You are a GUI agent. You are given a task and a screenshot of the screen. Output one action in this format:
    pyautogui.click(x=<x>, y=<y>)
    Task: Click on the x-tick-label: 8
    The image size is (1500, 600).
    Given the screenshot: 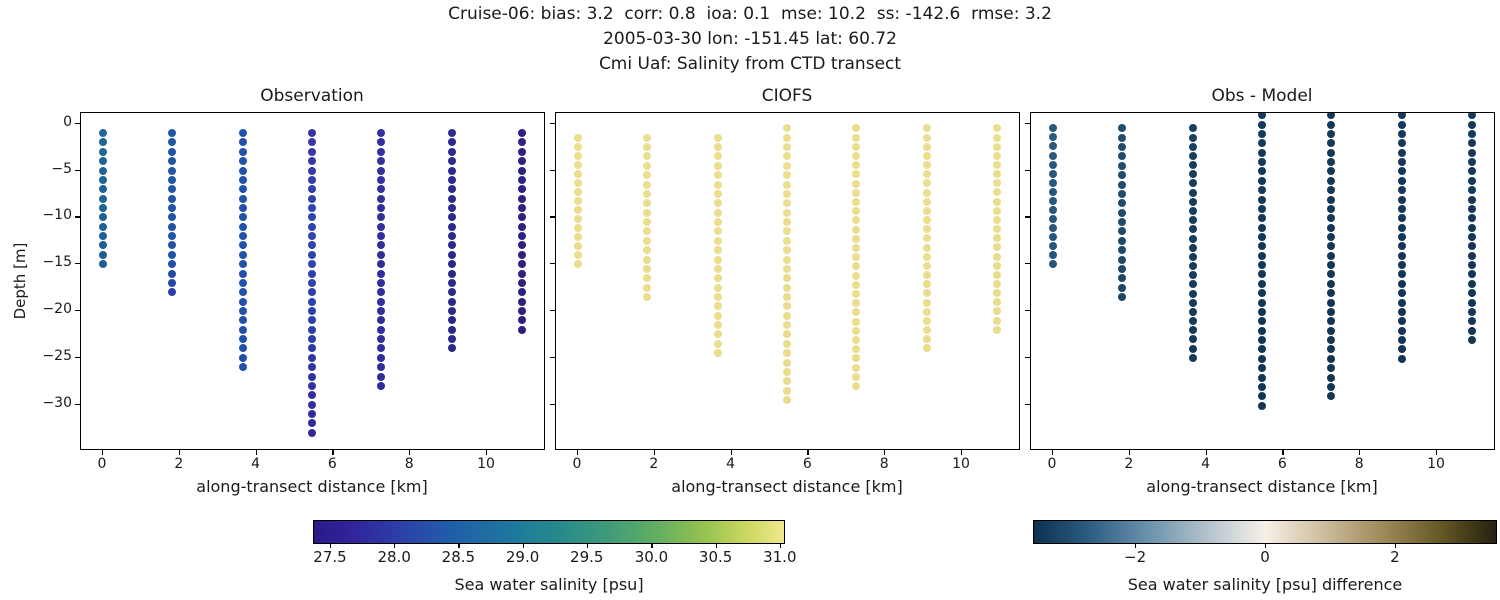 What is the action you would take?
    pyautogui.click(x=1359, y=464)
    